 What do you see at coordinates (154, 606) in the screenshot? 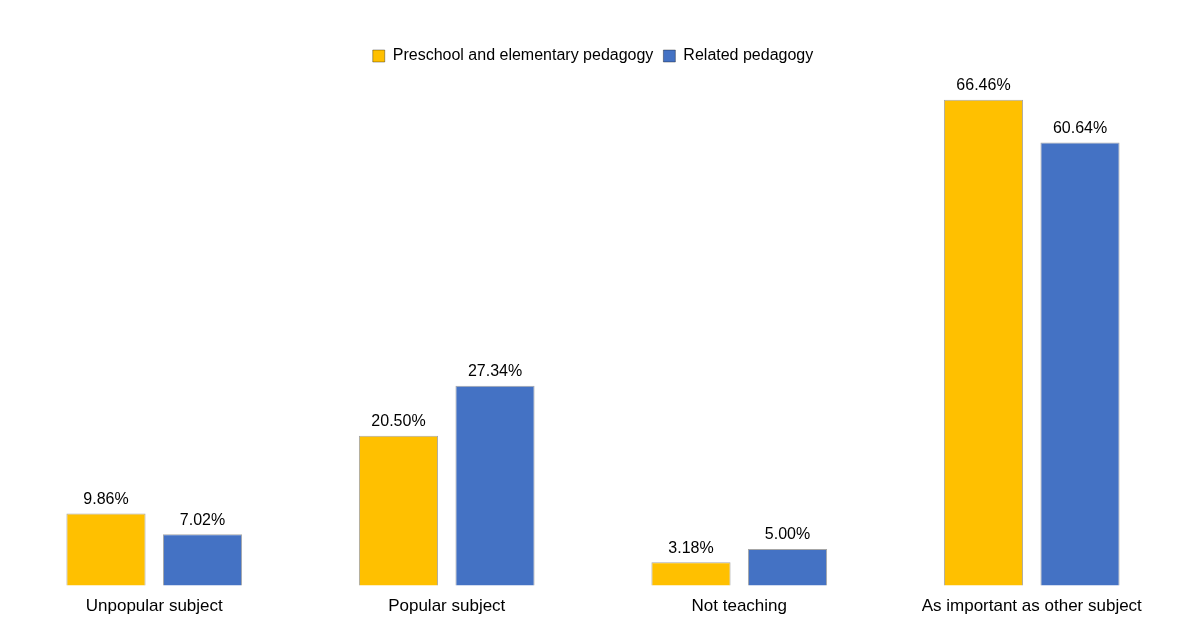
I see `x-tick-label: Unpopular subject` at bounding box center [154, 606].